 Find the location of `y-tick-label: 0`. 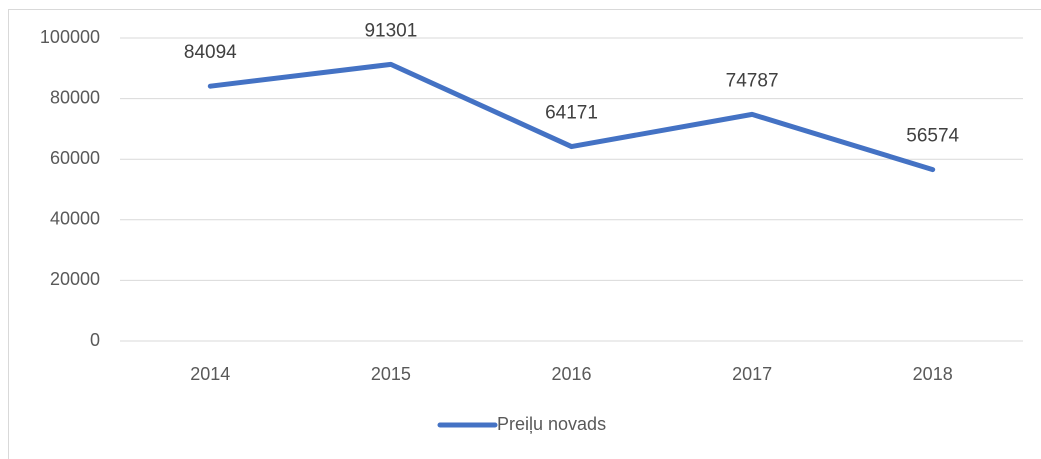

y-tick-label: 0 is located at coordinates (95, 340).